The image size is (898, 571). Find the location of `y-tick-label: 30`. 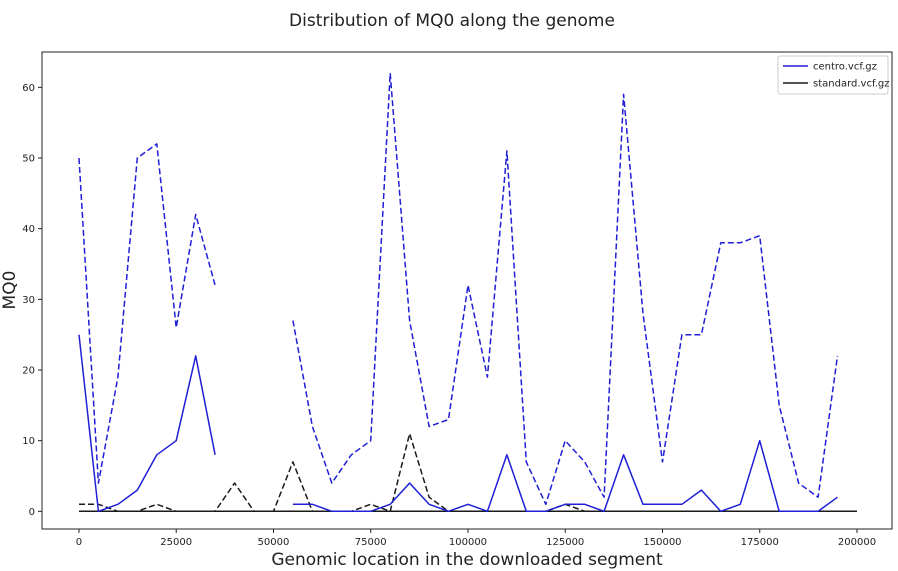

y-tick-label: 30 is located at coordinates (28, 300).